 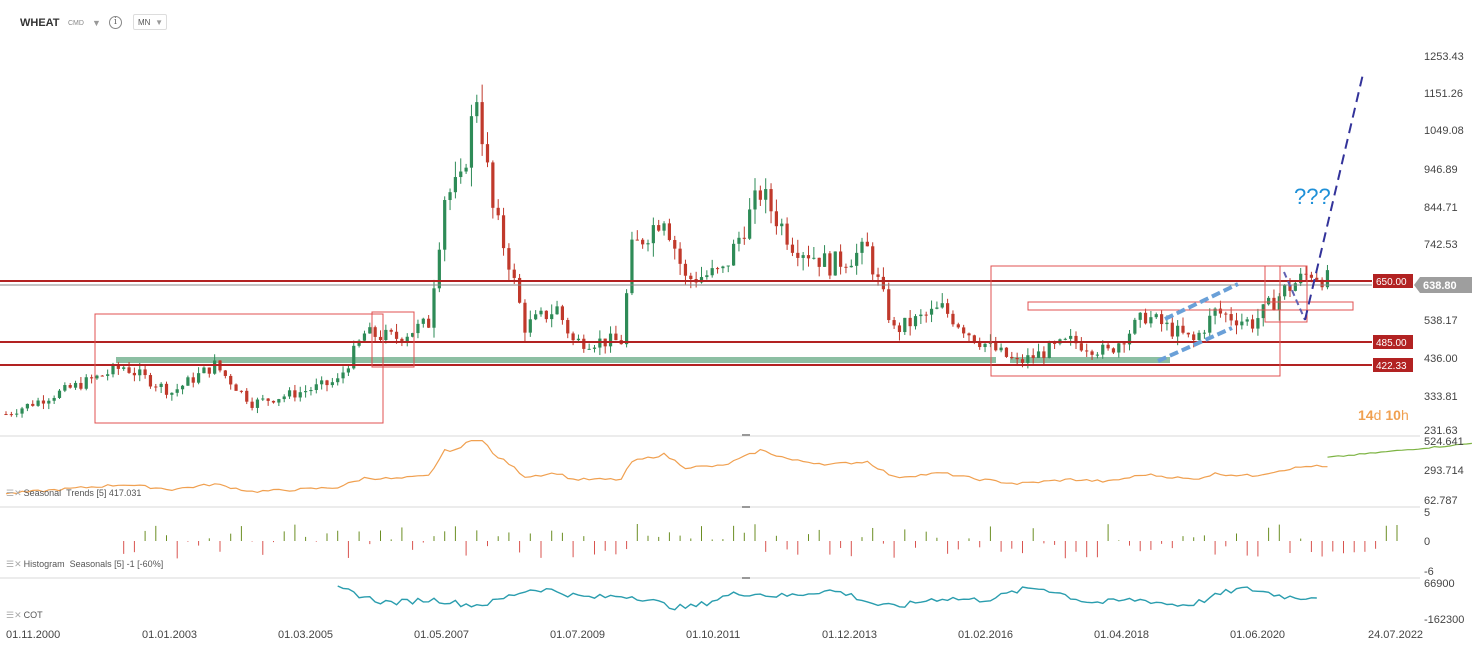 I want to click on panel-resize-handle, so click(x=746, y=435).